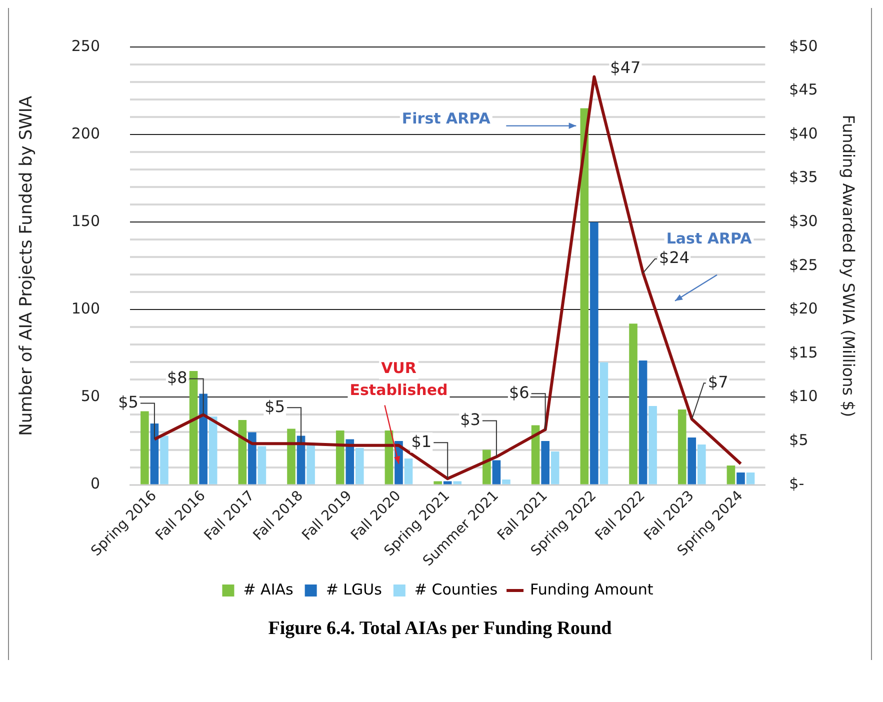 The width and height of the screenshot is (883, 702). I want to click on data-label: $3, so click(470, 419).